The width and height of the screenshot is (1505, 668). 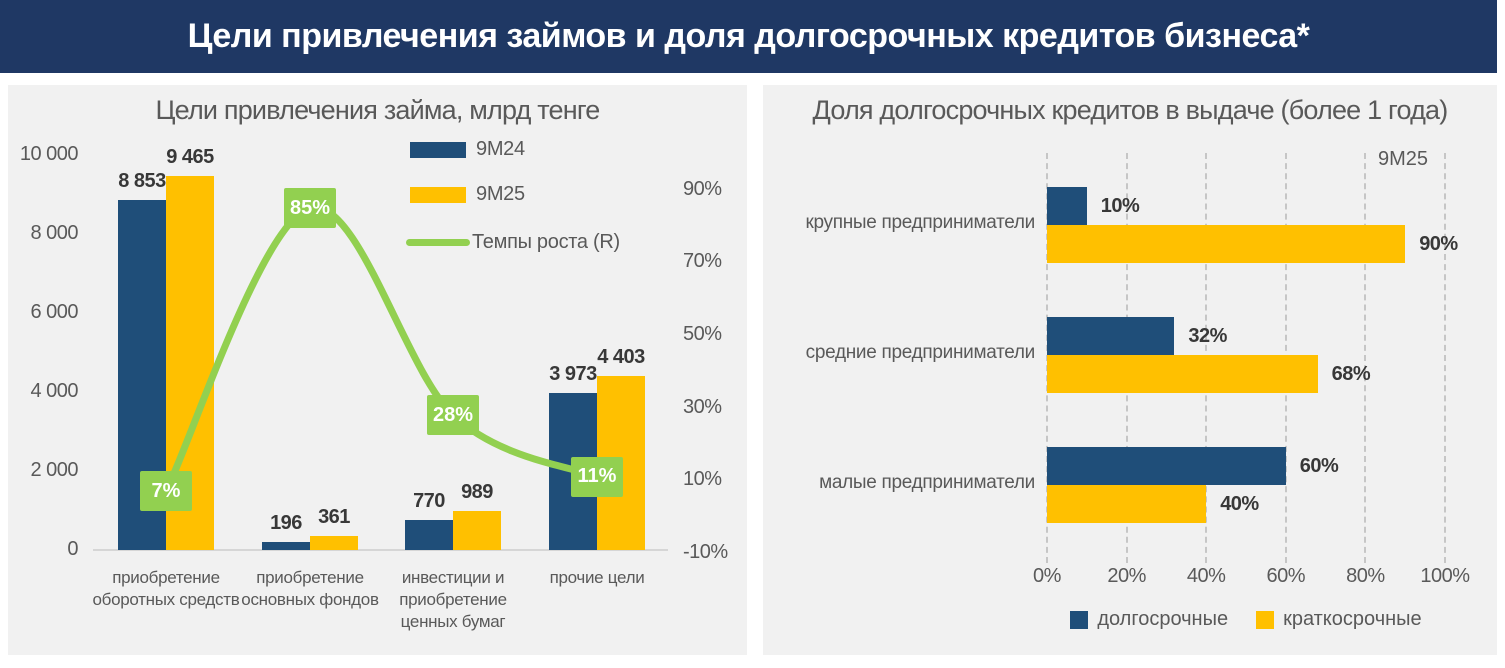 I want to click on category-label-2: малые предприниматели, so click(x=927, y=482).